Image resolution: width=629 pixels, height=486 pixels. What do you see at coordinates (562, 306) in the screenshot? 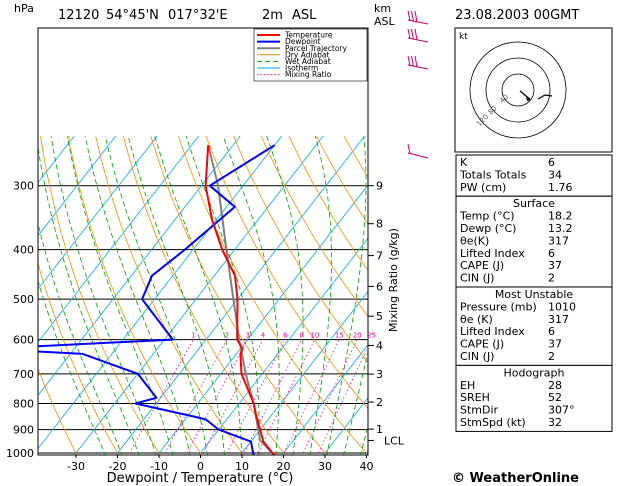
I see `table-row-value: 1010` at bounding box center [562, 306].